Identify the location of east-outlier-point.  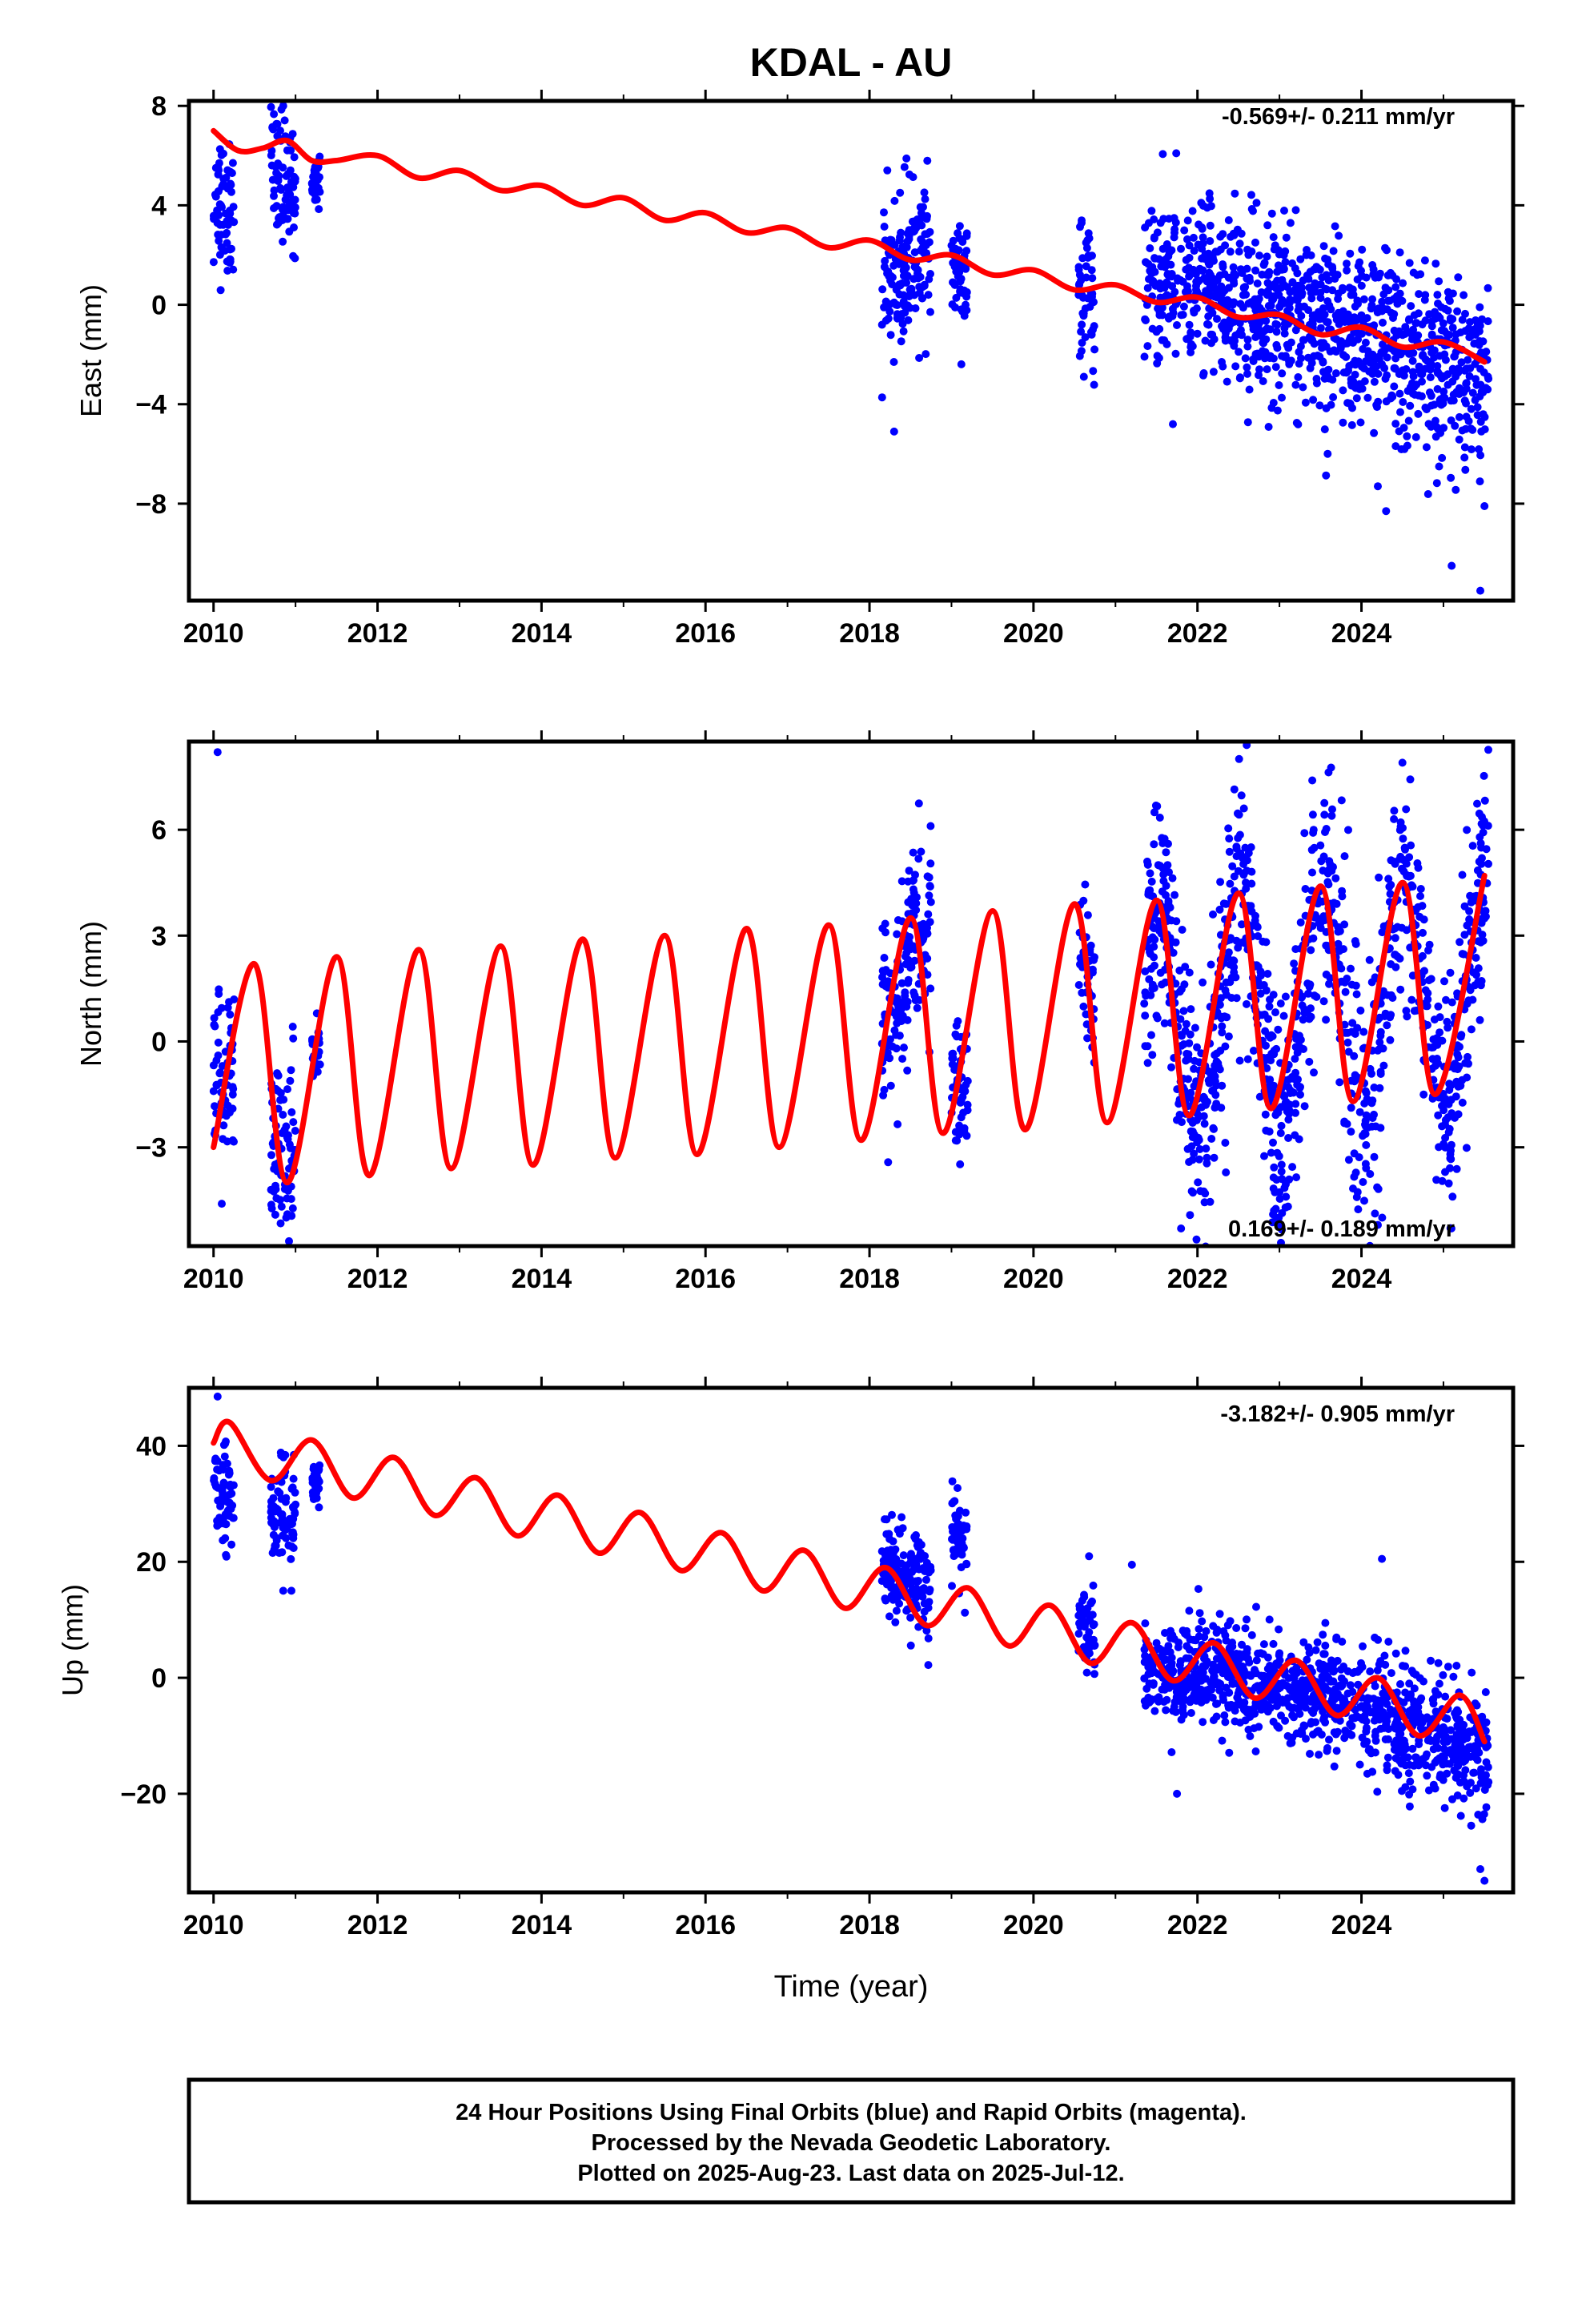
(1480, 590).